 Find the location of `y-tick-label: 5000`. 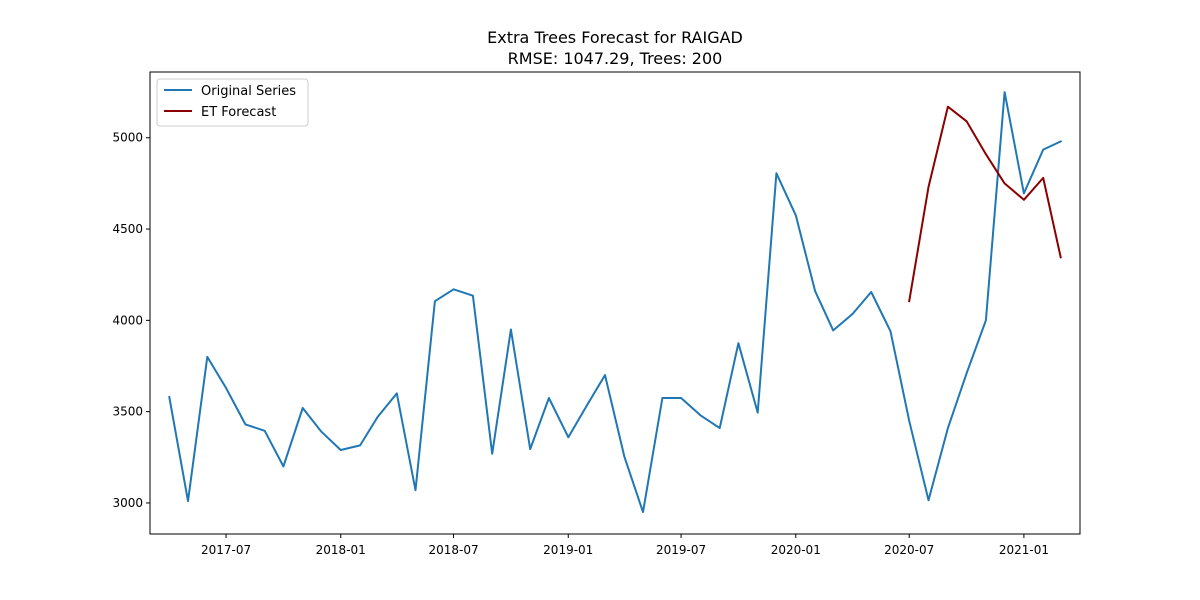

y-tick-label: 5000 is located at coordinates (127, 138).